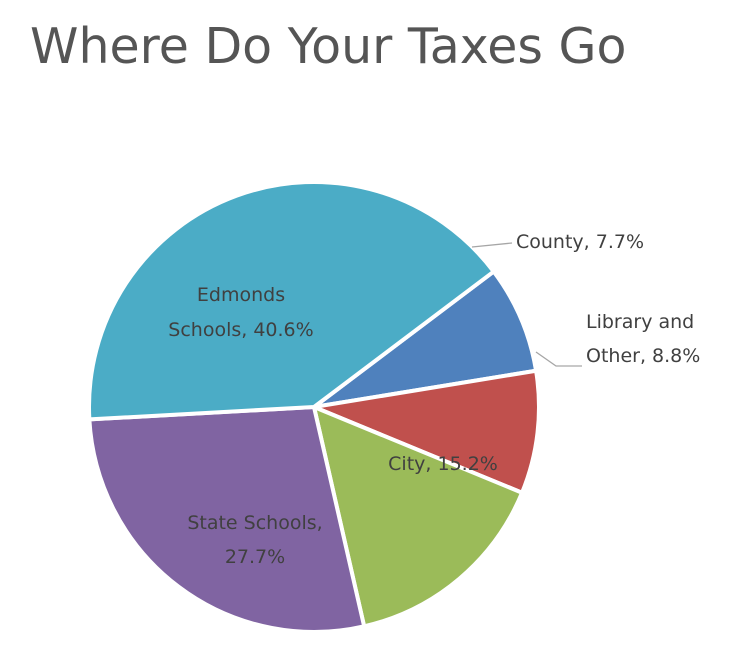  What do you see at coordinates (643, 356) in the screenshot?
I see `data-label-library-and-other: Other, 8.8%` at bounding box center [643, 356].